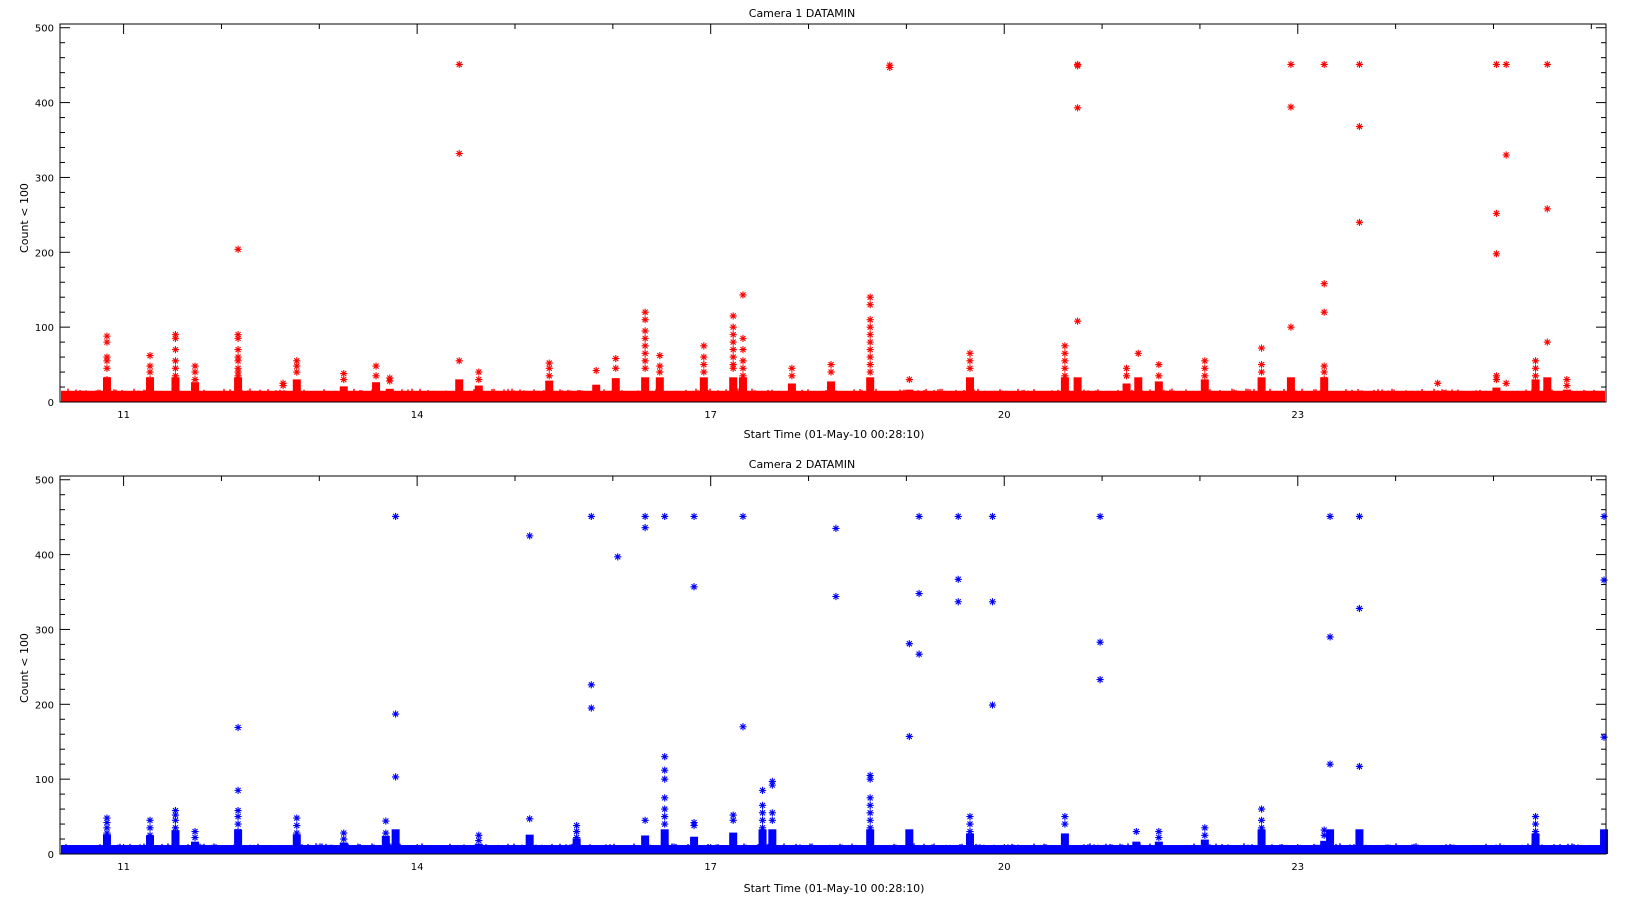  What do you see at coordinates (44, 29) in the screenshot?
I see `y-tick-label: 500` at bounding box center [44, 29].